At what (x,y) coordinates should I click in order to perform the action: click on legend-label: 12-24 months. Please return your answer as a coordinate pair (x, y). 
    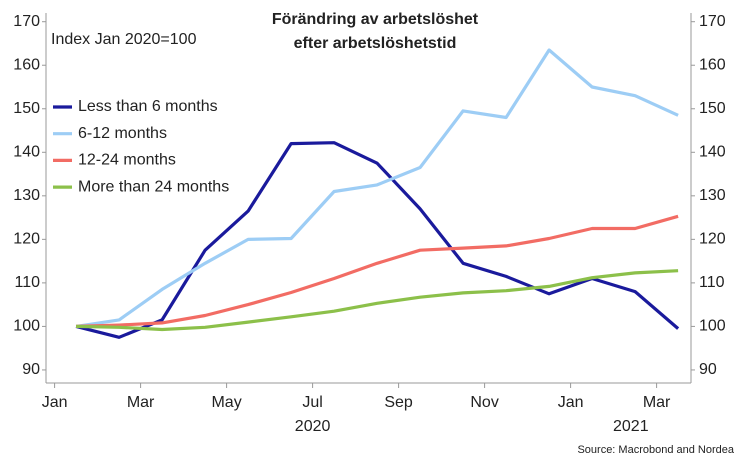
    Looking at the image, I should click on (127, 160).